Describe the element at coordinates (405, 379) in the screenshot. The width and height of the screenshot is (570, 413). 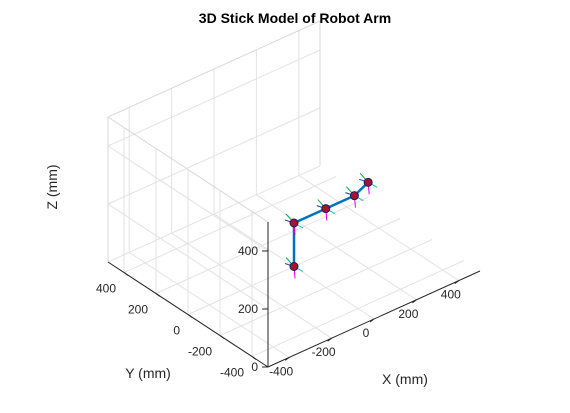
I see `x-axis-label: X (mm)` at that location.